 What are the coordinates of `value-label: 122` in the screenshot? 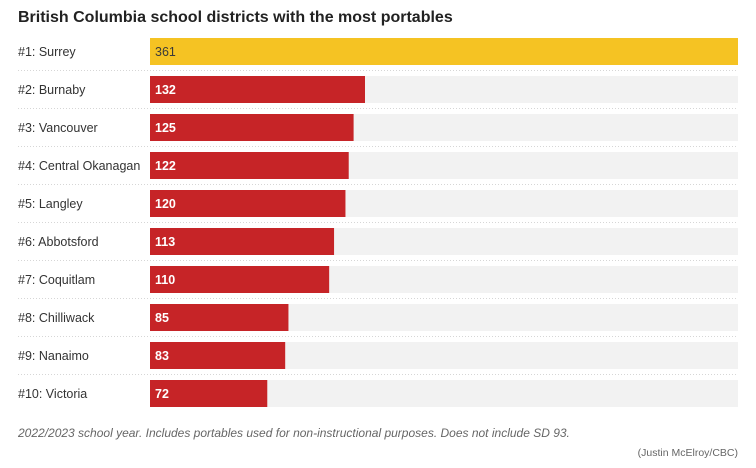 It's located at (165, 166).